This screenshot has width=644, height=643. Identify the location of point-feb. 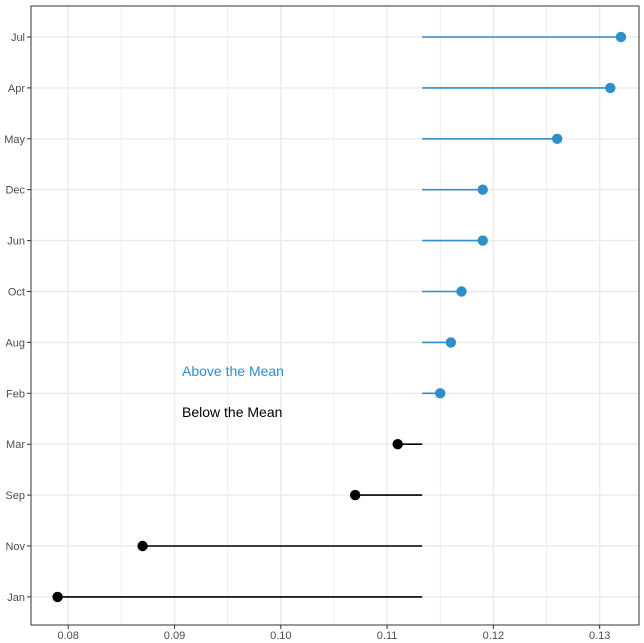
(440, 393).